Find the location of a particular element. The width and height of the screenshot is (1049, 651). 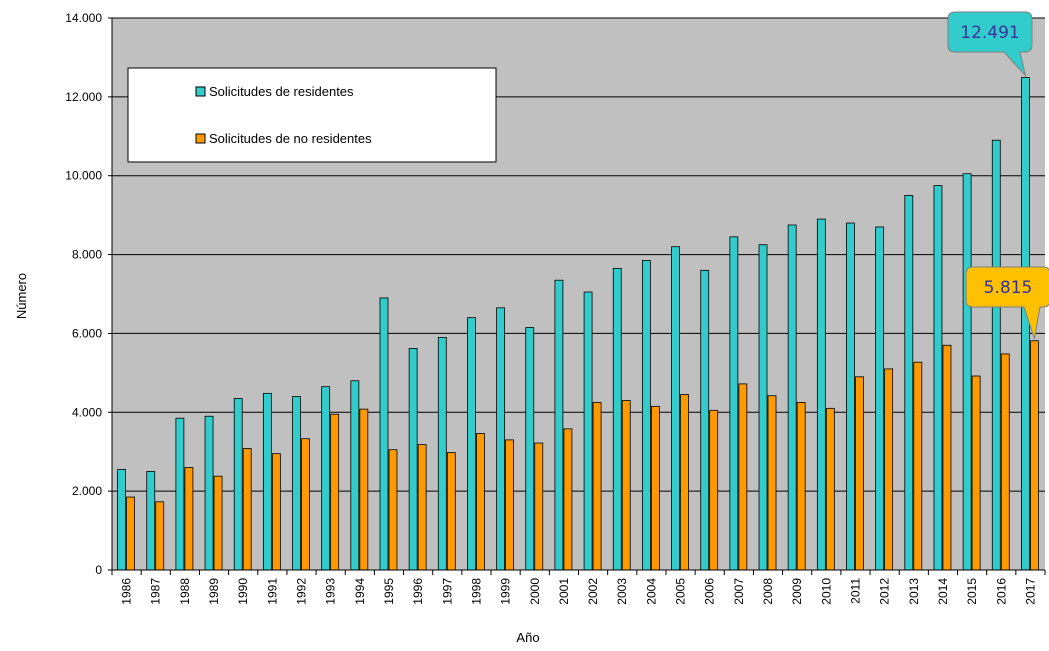

y-tick-label: 2.000 is located at coordinates (87, 491).